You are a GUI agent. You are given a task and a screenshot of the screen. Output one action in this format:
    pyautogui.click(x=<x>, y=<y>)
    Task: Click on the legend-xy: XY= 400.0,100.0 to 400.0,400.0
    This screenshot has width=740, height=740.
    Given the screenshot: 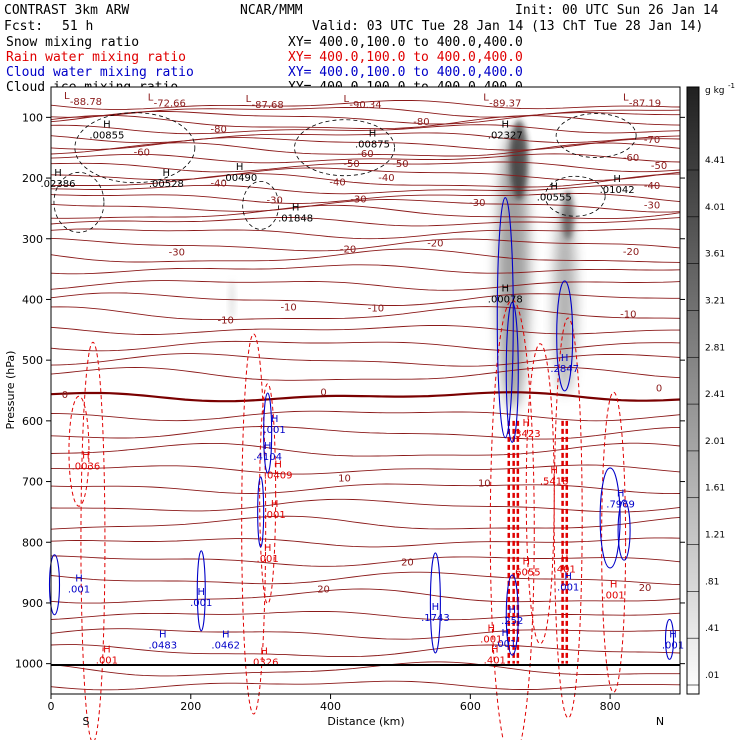 What is the action you would take?
    pyautogui.click(x=405, y=57)
    